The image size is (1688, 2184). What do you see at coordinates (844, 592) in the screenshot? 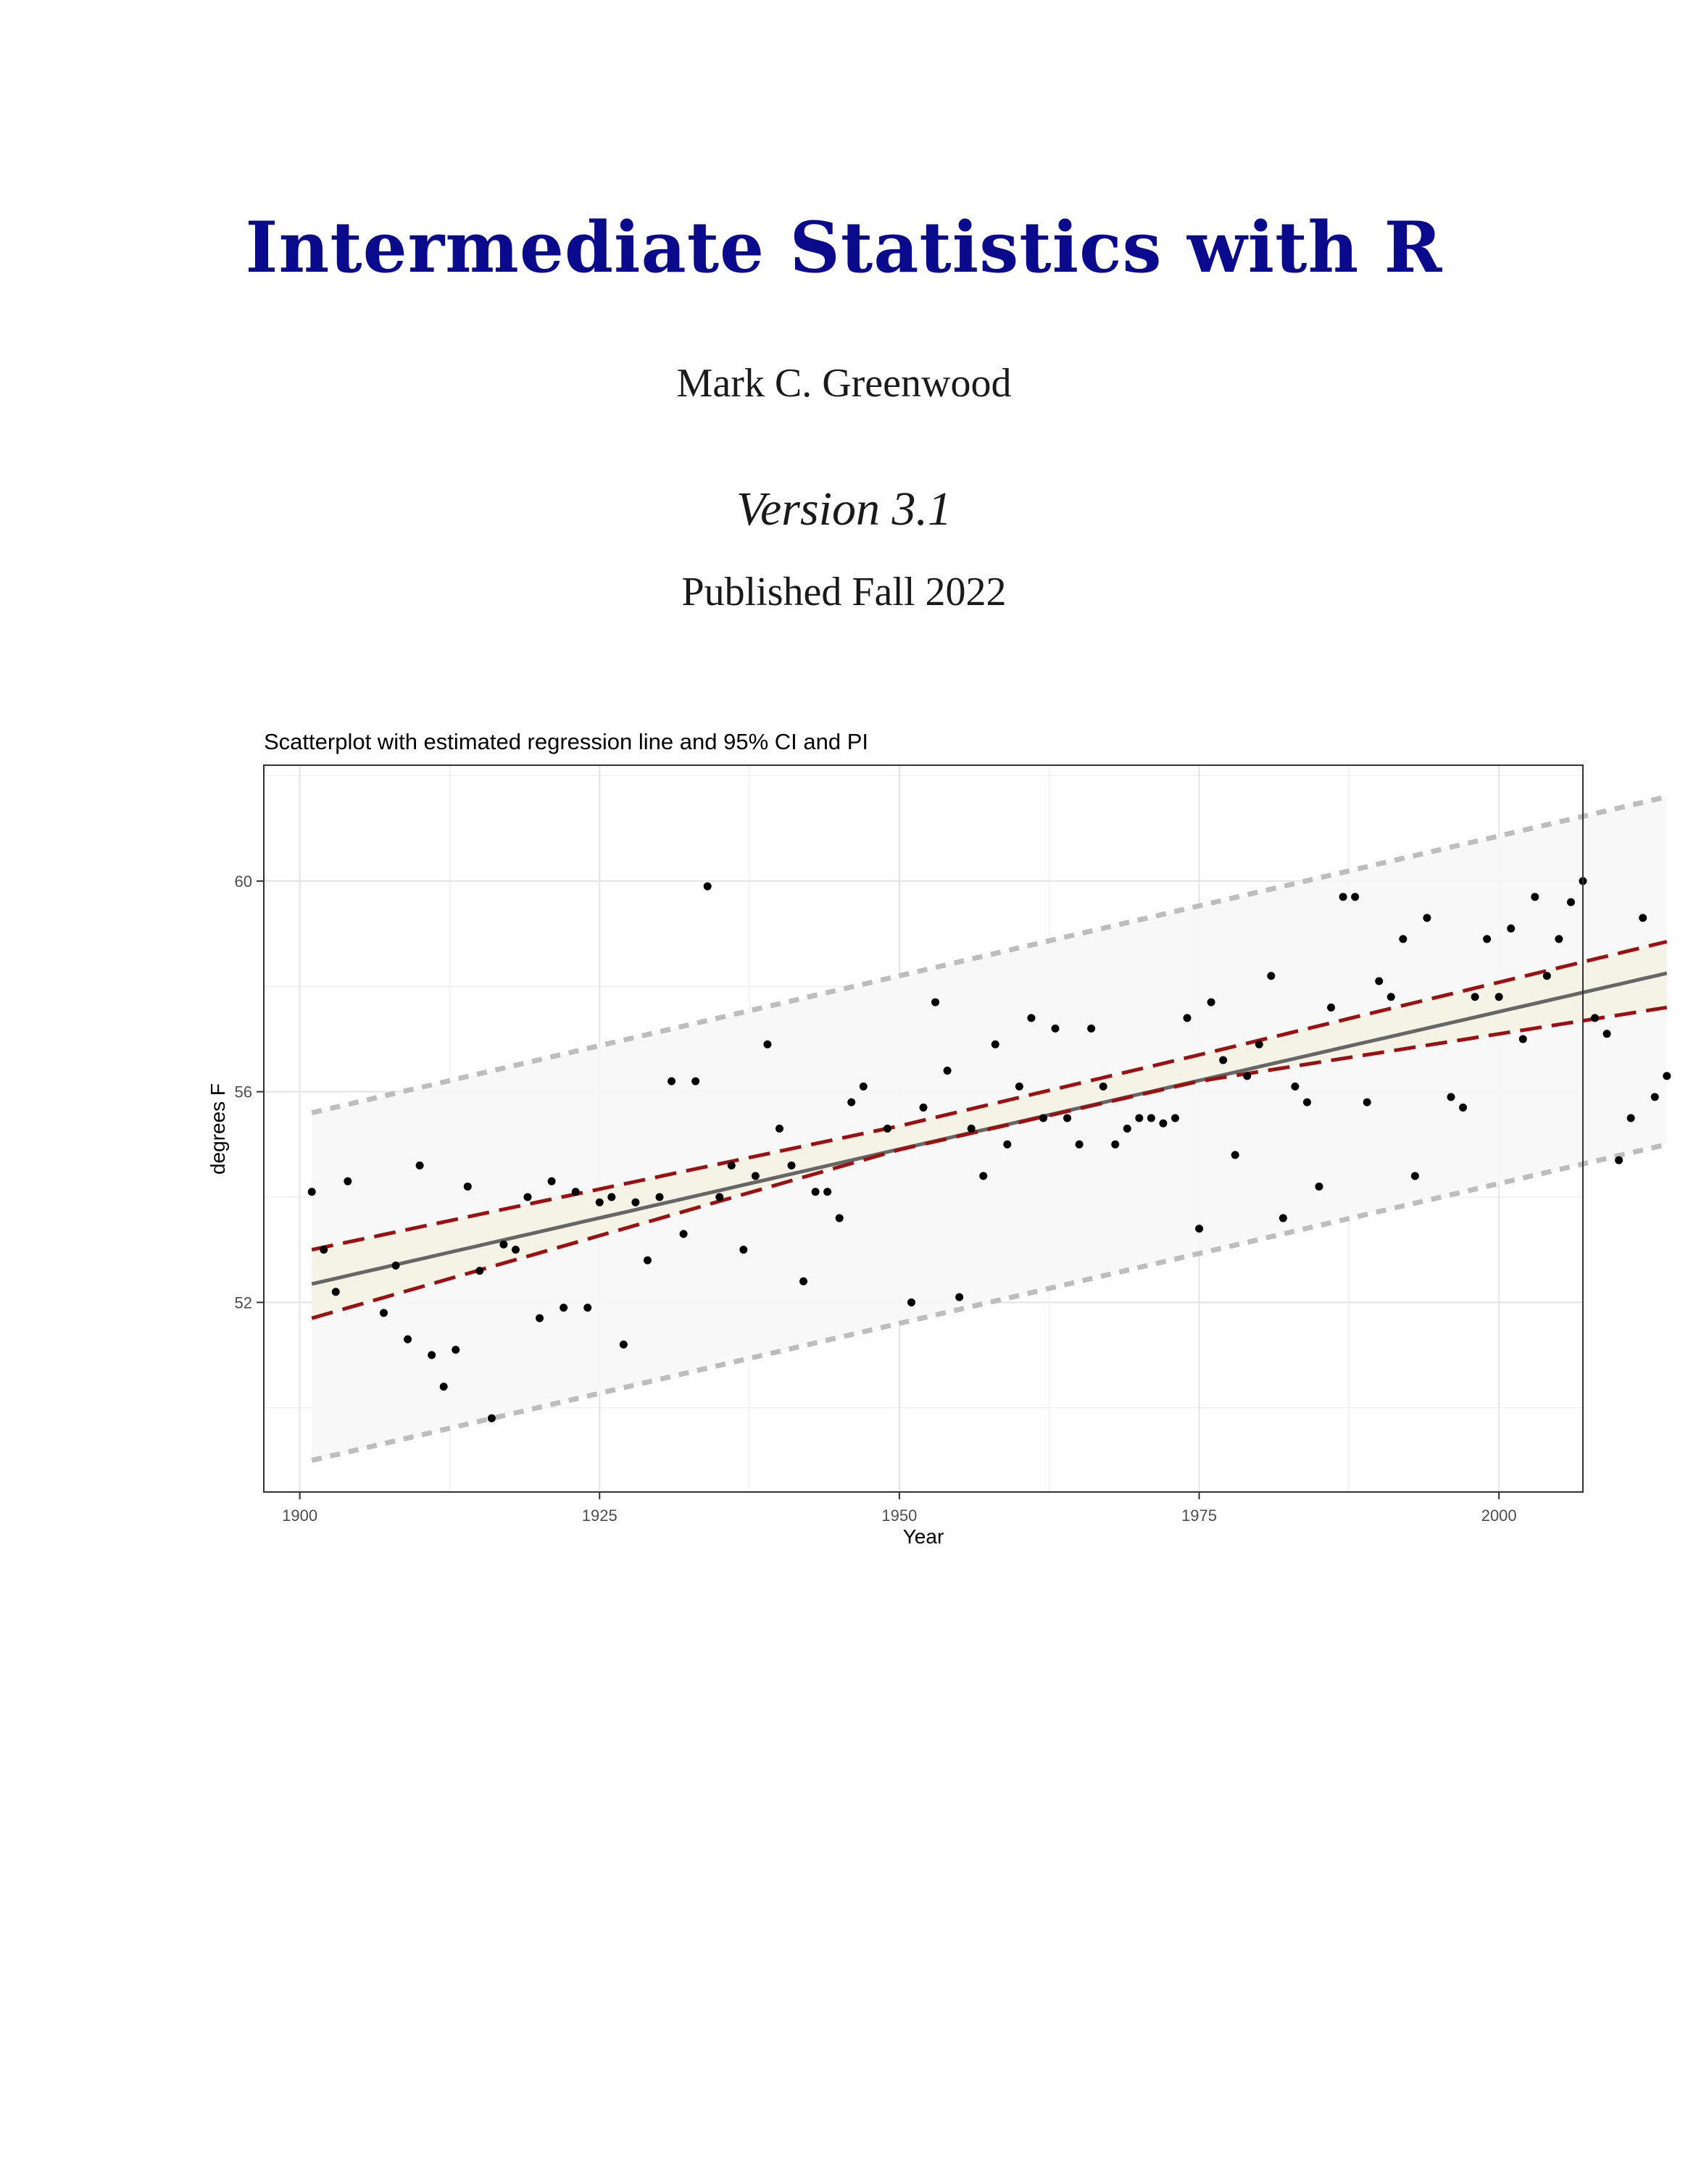
I see `published-date: Published Fall 2022` at bounding box center [844, 592].